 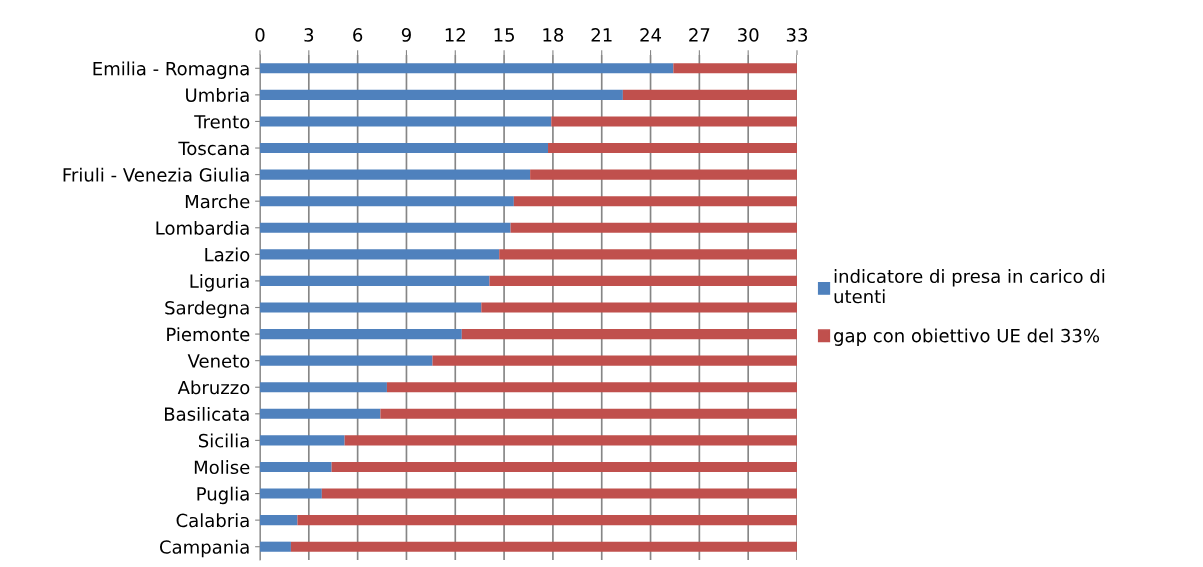 What do you see at coordinates (223, 440) in the screenshot?
I see `y-tick-label: Sicilia` at bounding box center [223, 440].